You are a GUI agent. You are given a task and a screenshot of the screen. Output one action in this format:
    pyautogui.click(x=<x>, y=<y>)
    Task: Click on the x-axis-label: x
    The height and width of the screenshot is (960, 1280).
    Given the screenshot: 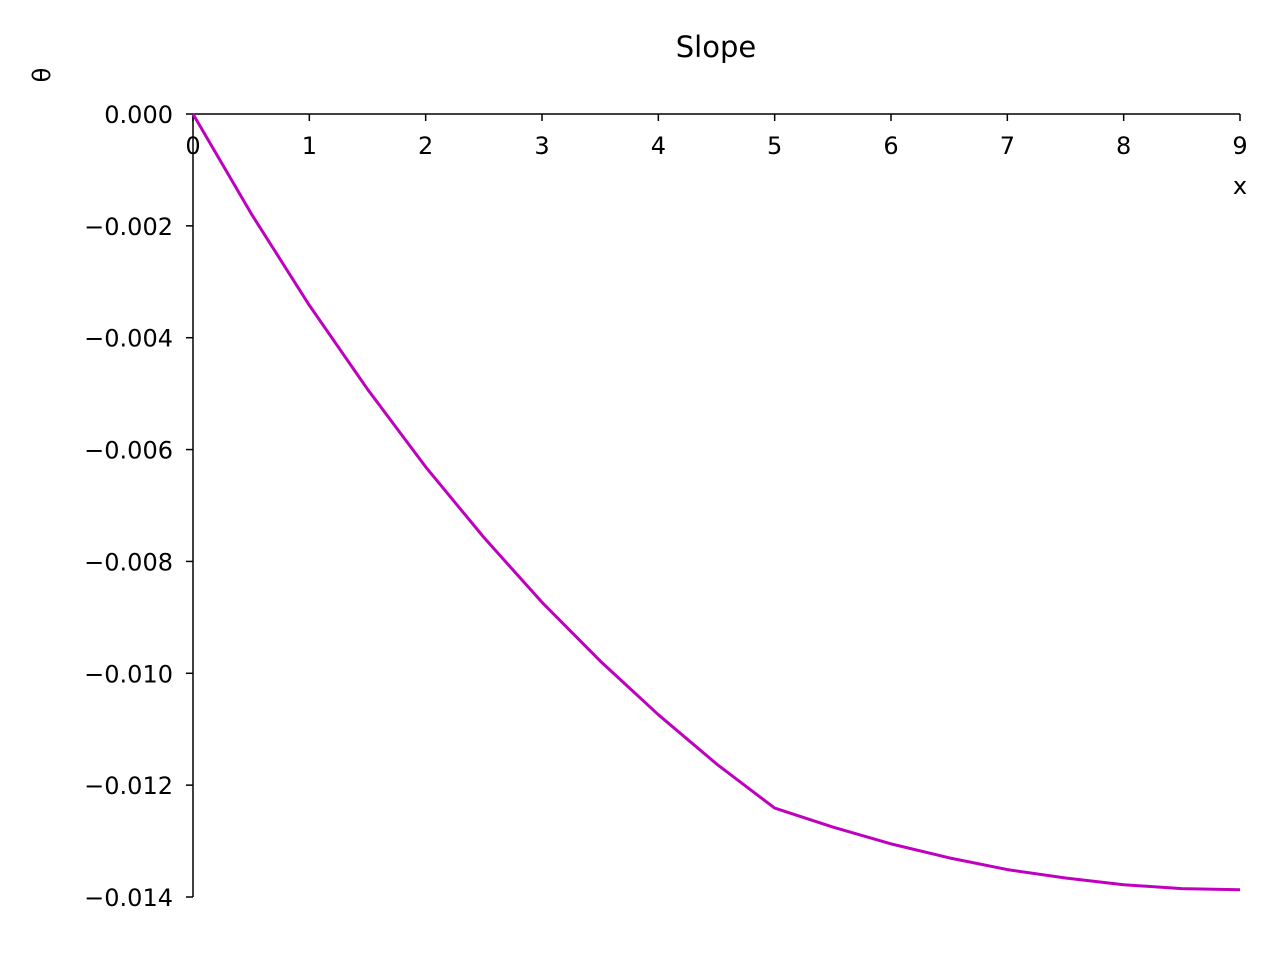 What is the action you would take?
    pyautogui.click(x=1240, y=186)
    